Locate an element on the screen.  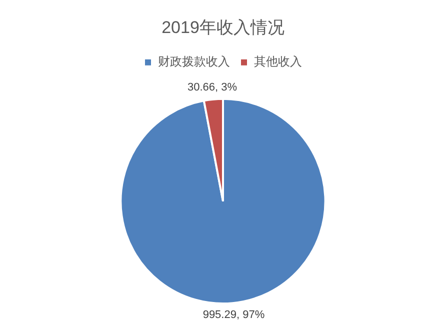
legend-label: 财政拨款收入 is located at coordinates (194, 61).